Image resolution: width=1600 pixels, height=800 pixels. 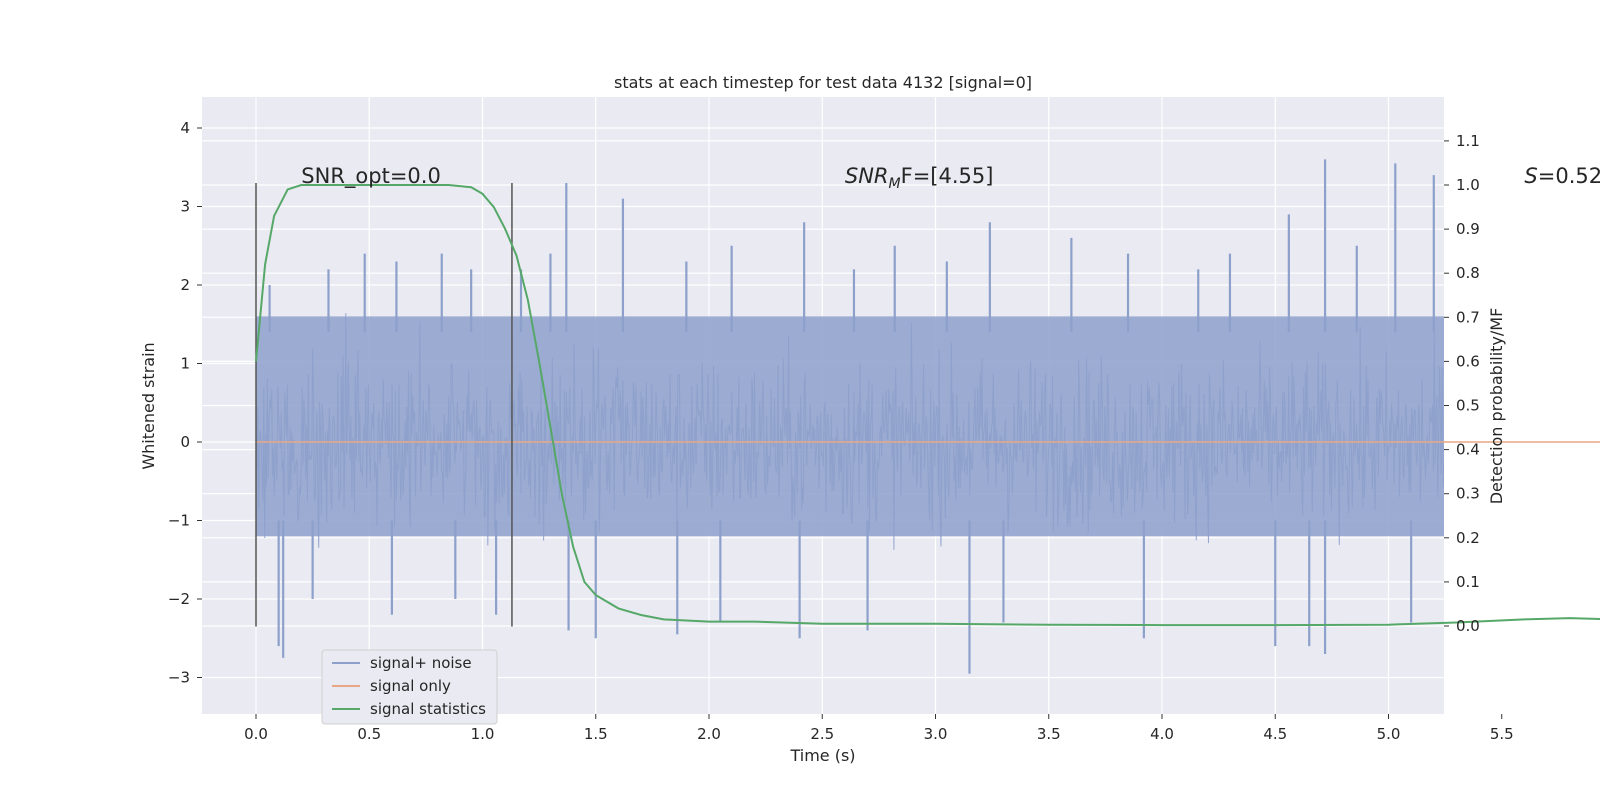 What do you see at coordinates (1275, 734) in the screenshot?
I see `x-tick-label: 4.5` at bounding box center [1275, 734].